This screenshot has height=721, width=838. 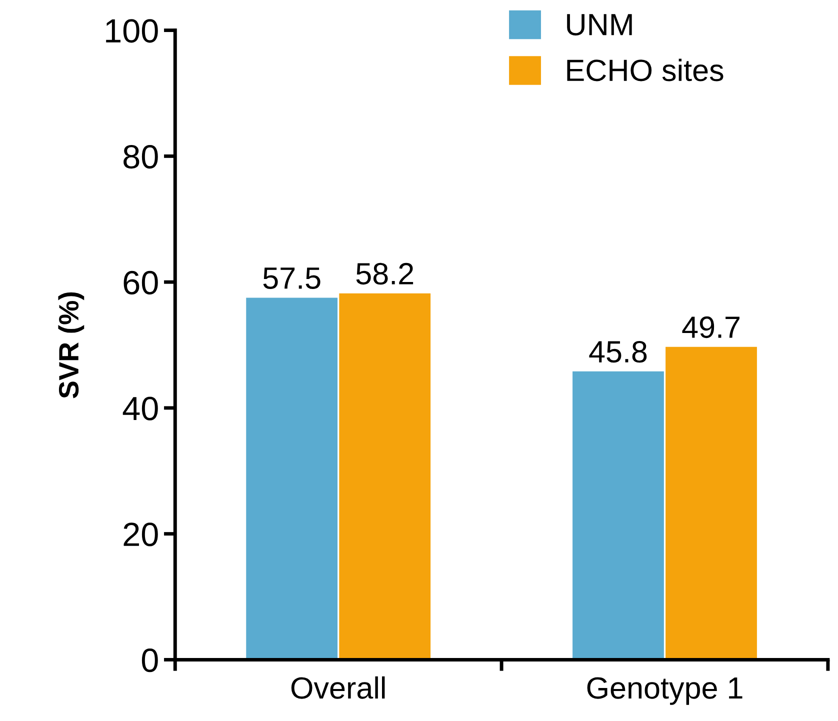 I want to click on legend-label: ECHO sites, so click(x=645, y=70).